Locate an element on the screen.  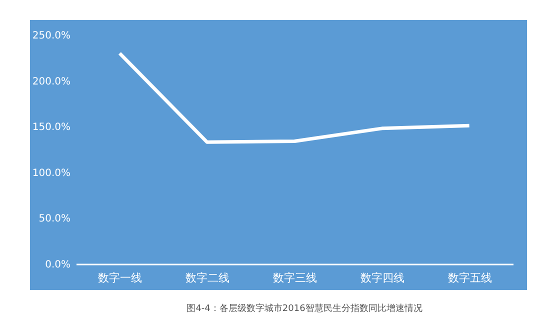
caption: 图4-4：各层级数字城市2016智慧民生分指数同比增速情况 is located at coordinates (304, 308).